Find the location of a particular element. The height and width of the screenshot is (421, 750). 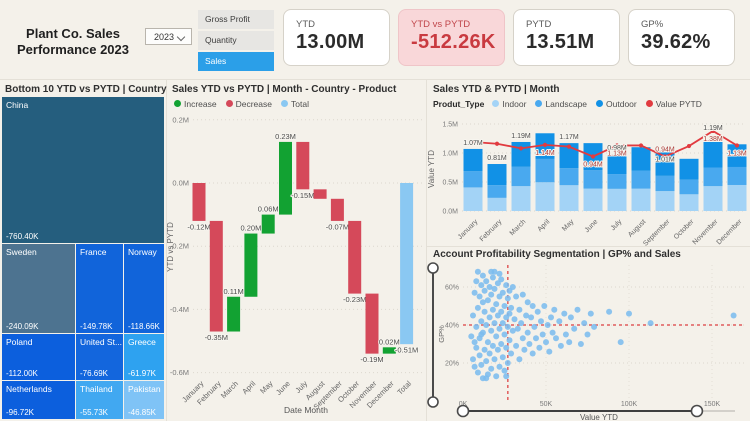

waterfall-bar-march is located at coordinates (234, 314).